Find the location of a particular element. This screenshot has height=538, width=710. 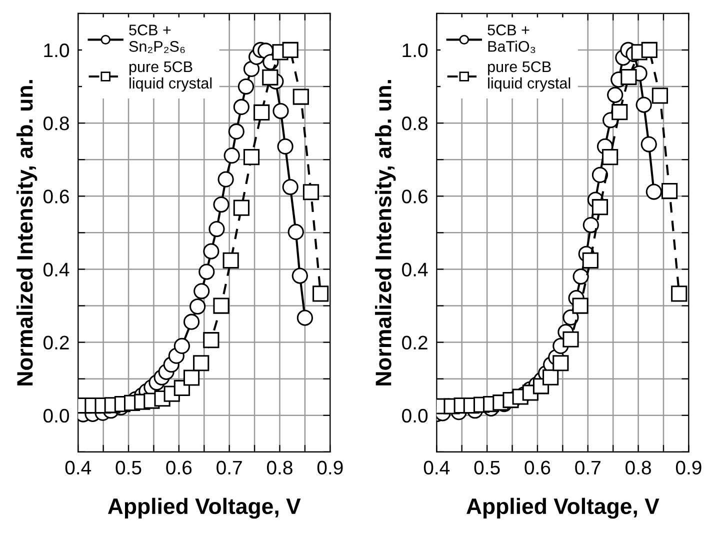

legend-label: 5CB + BaTiO₃ is located at coordinates (512, 39).